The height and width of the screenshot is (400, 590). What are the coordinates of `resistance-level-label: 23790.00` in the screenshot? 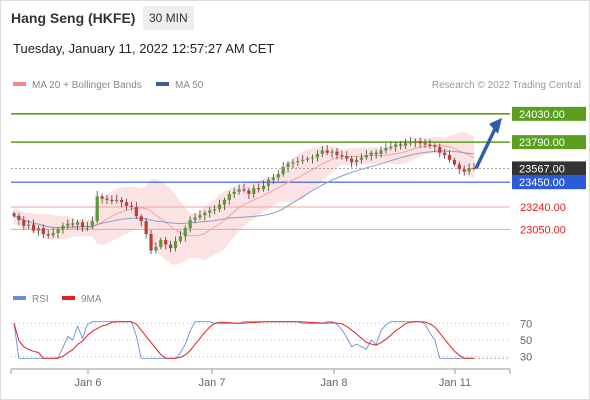 It's located at (542, 143).